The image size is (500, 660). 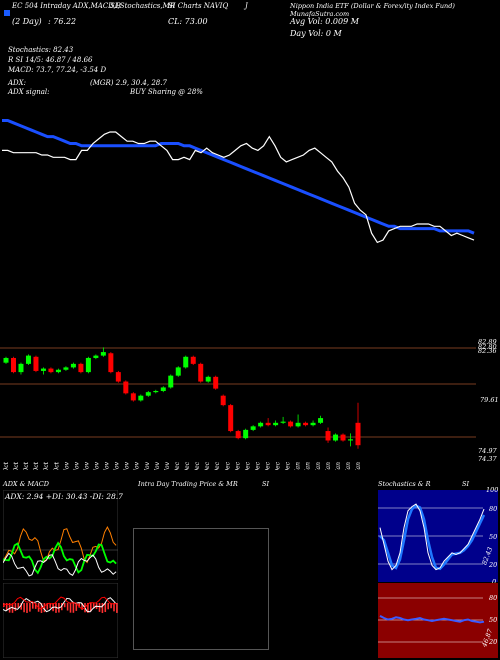 I want to click on date-label: 24 Oct, so click(x=26, y=465).